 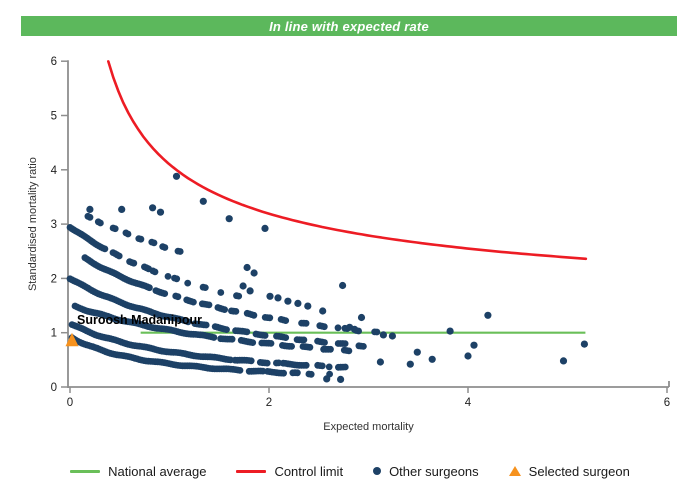 I want to click on legend-label: Selected surgeon, so click(x=579, y=471).